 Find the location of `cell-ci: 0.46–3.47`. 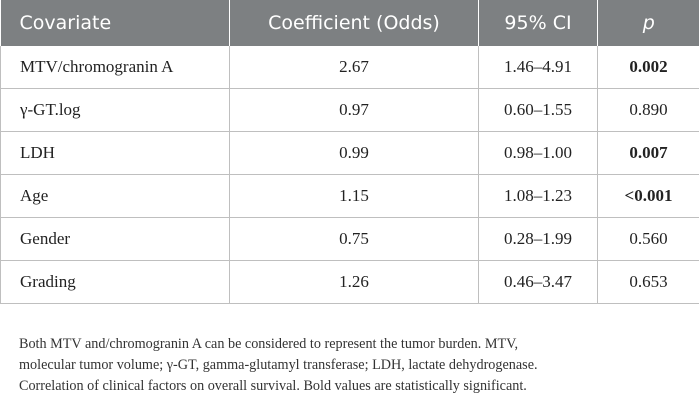

cell-ci: 0.46–3.47 is located at coordinates (538, 282).